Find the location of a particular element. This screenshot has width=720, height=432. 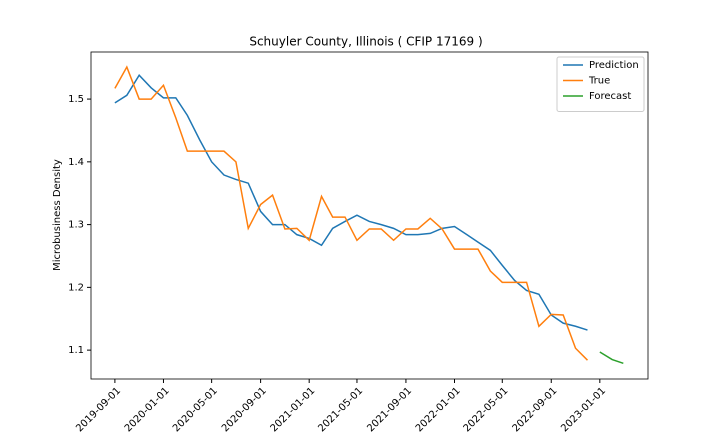

series-line is located at coordinates (611, 358).